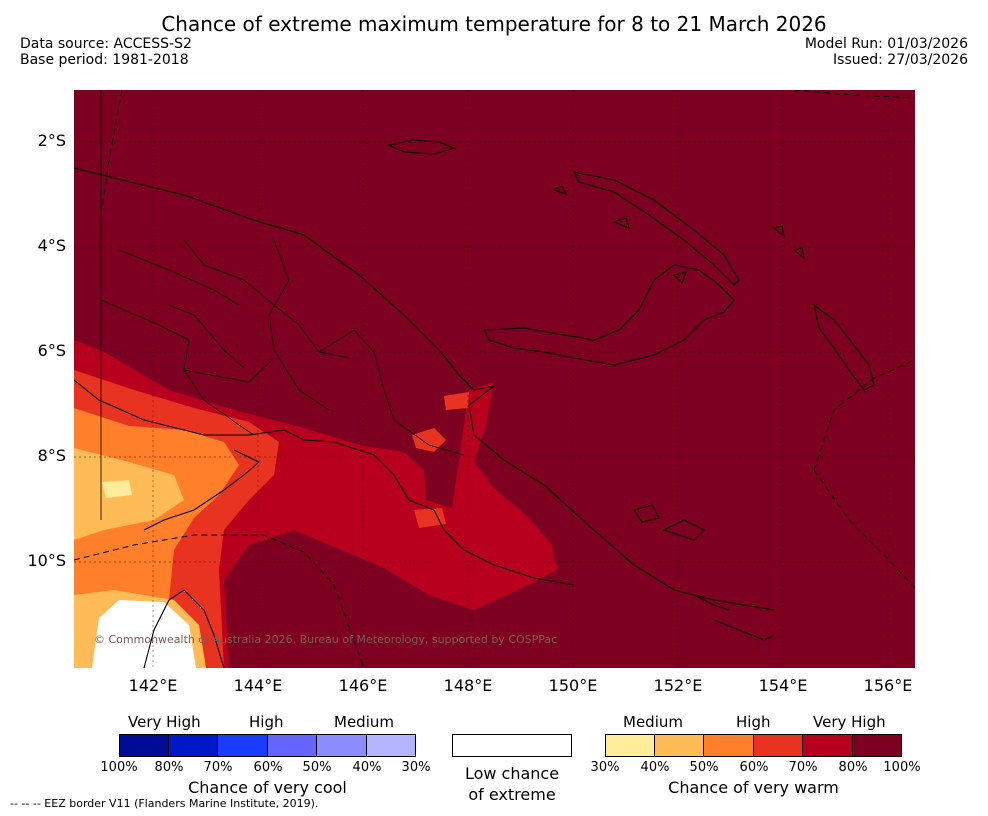  What do you see at coordinates (317, 767) in the screenshot?
I see `cool-tick-50: 50%` at bounding box center [317, 767].